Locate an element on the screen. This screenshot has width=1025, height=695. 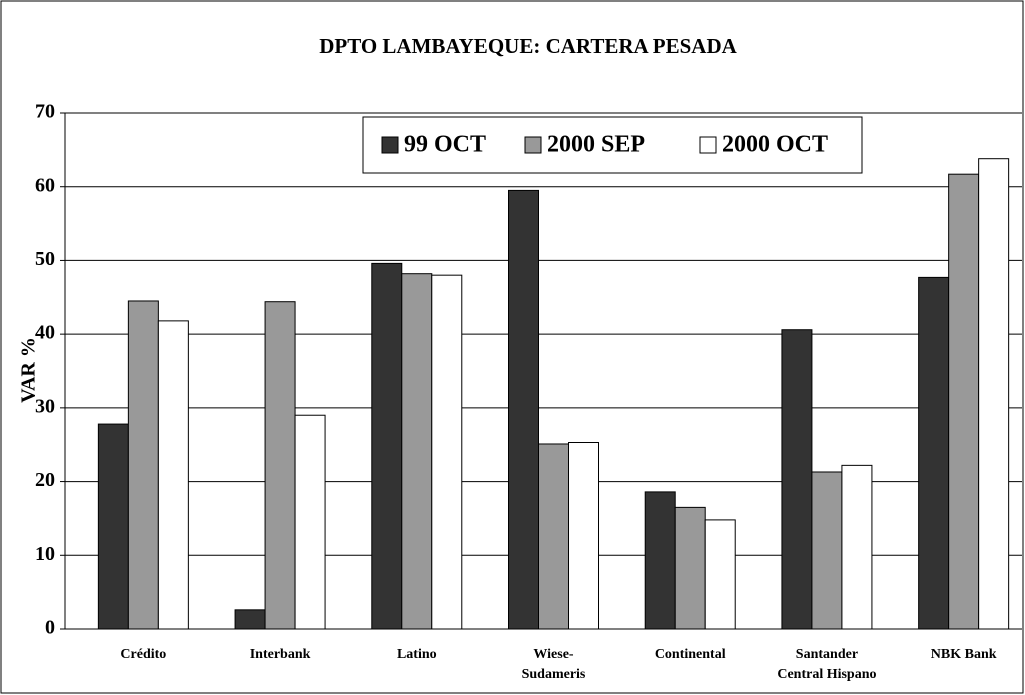
y-tick-label: 20 is located at coordinates (45, 480).